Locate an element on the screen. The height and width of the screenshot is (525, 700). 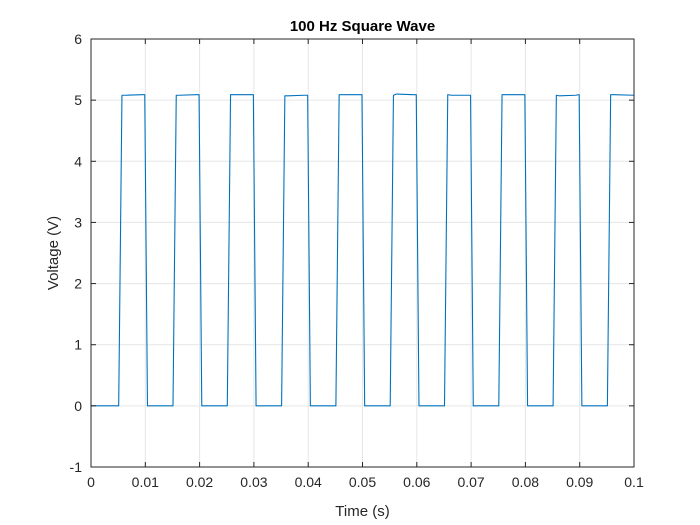
x-tick-label: 0.06 is located at coordinates (416, 482).